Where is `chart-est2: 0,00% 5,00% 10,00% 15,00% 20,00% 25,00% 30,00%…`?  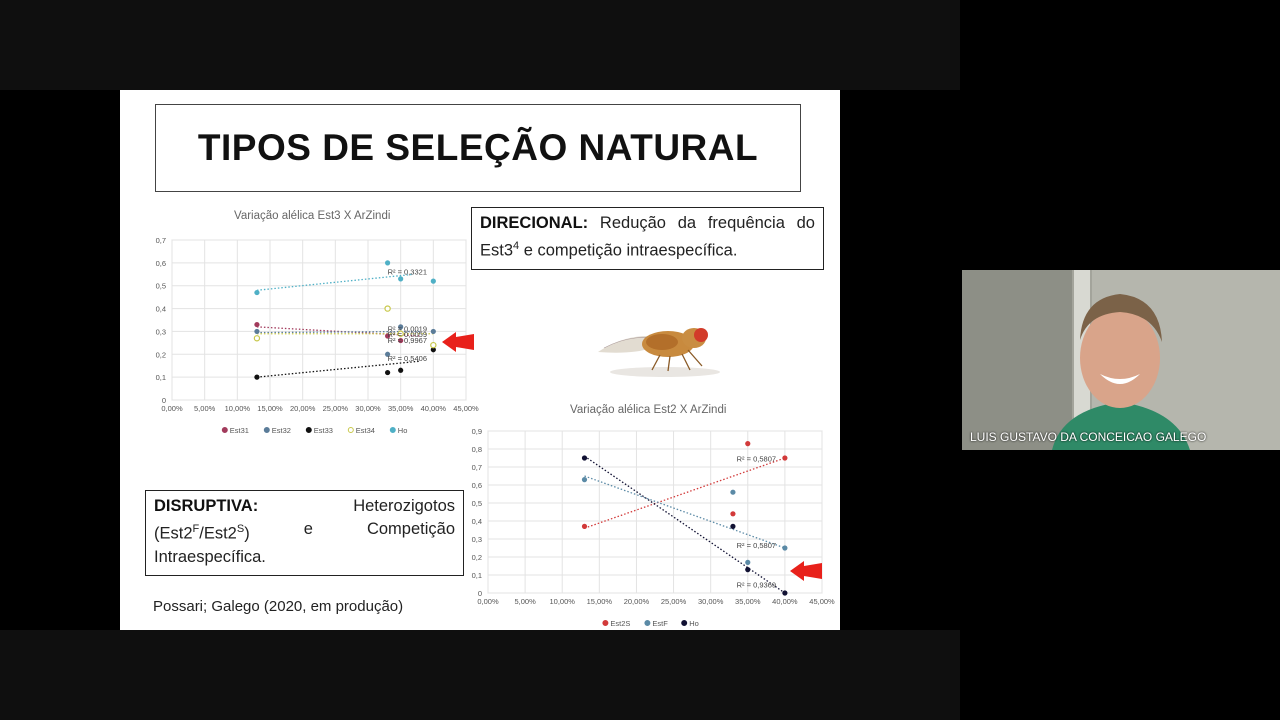 chart-est2: 0,00% 5,00% 10,00% 15,00% 20,00% 25,00% 30,00%… is located at coordinates (653, 527).